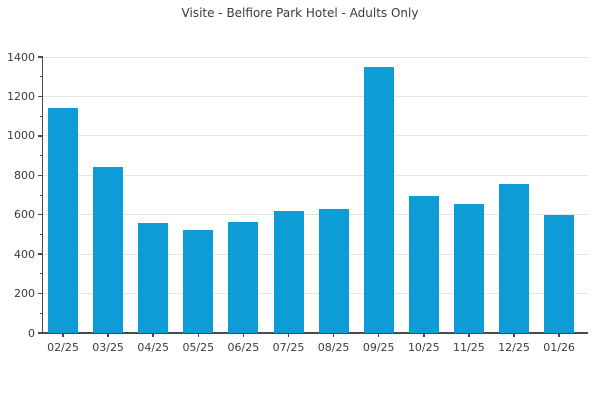 This screenshot has width=600, height=400. What do you see at coordinates (378, 347) in the screenshot?
I see `x-tick-label: 09/25` at bounding box center [378, 347].